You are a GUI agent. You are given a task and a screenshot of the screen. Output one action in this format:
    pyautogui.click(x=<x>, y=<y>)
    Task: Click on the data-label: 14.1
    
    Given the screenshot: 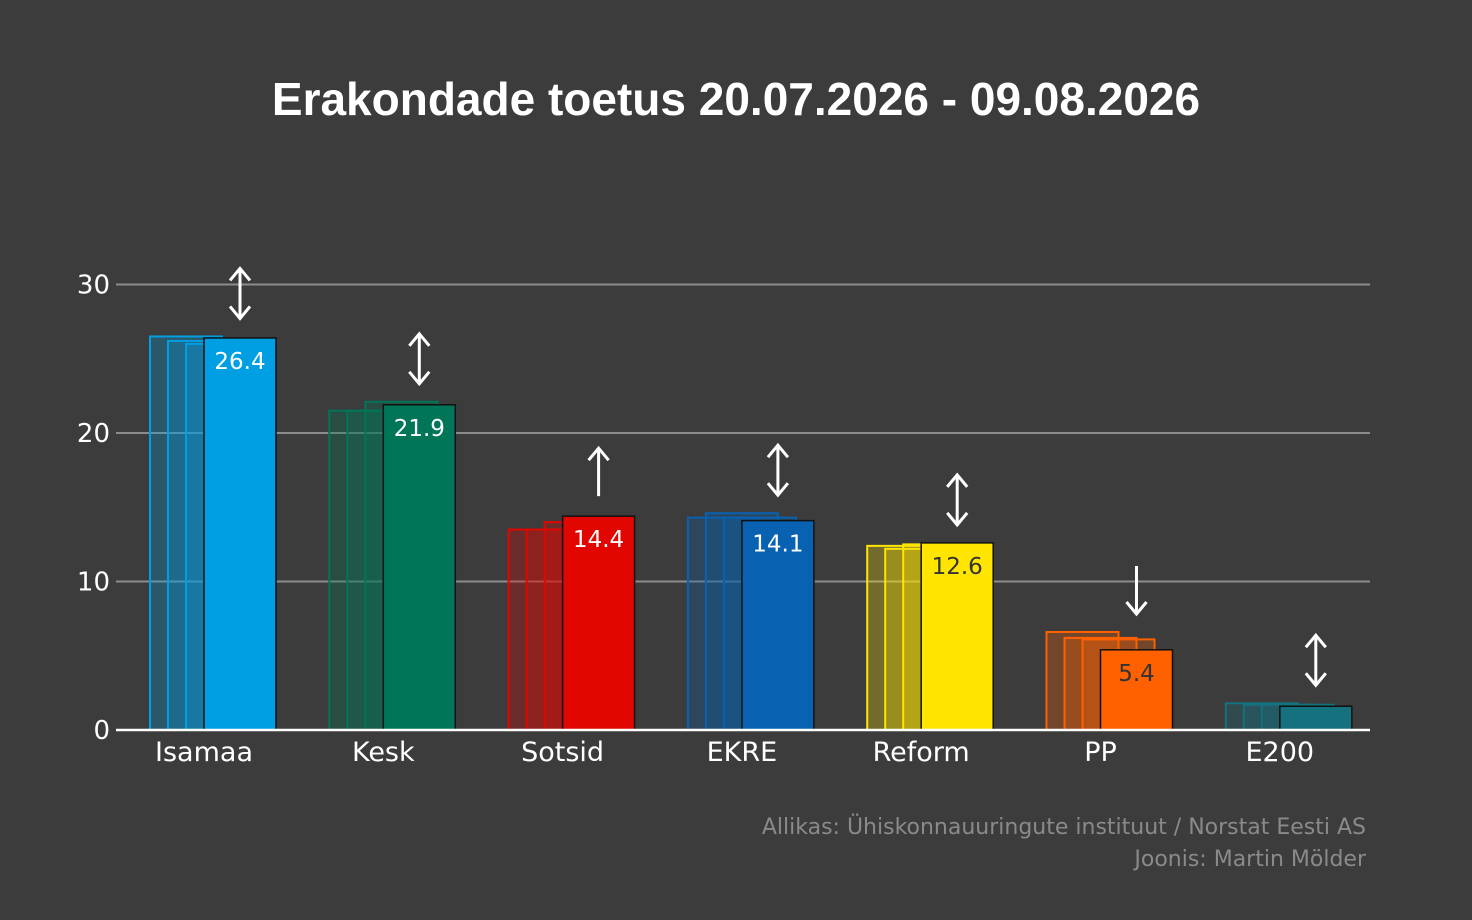 What is the action you would take?
    pyautogui.click(x=777, y=545)
    